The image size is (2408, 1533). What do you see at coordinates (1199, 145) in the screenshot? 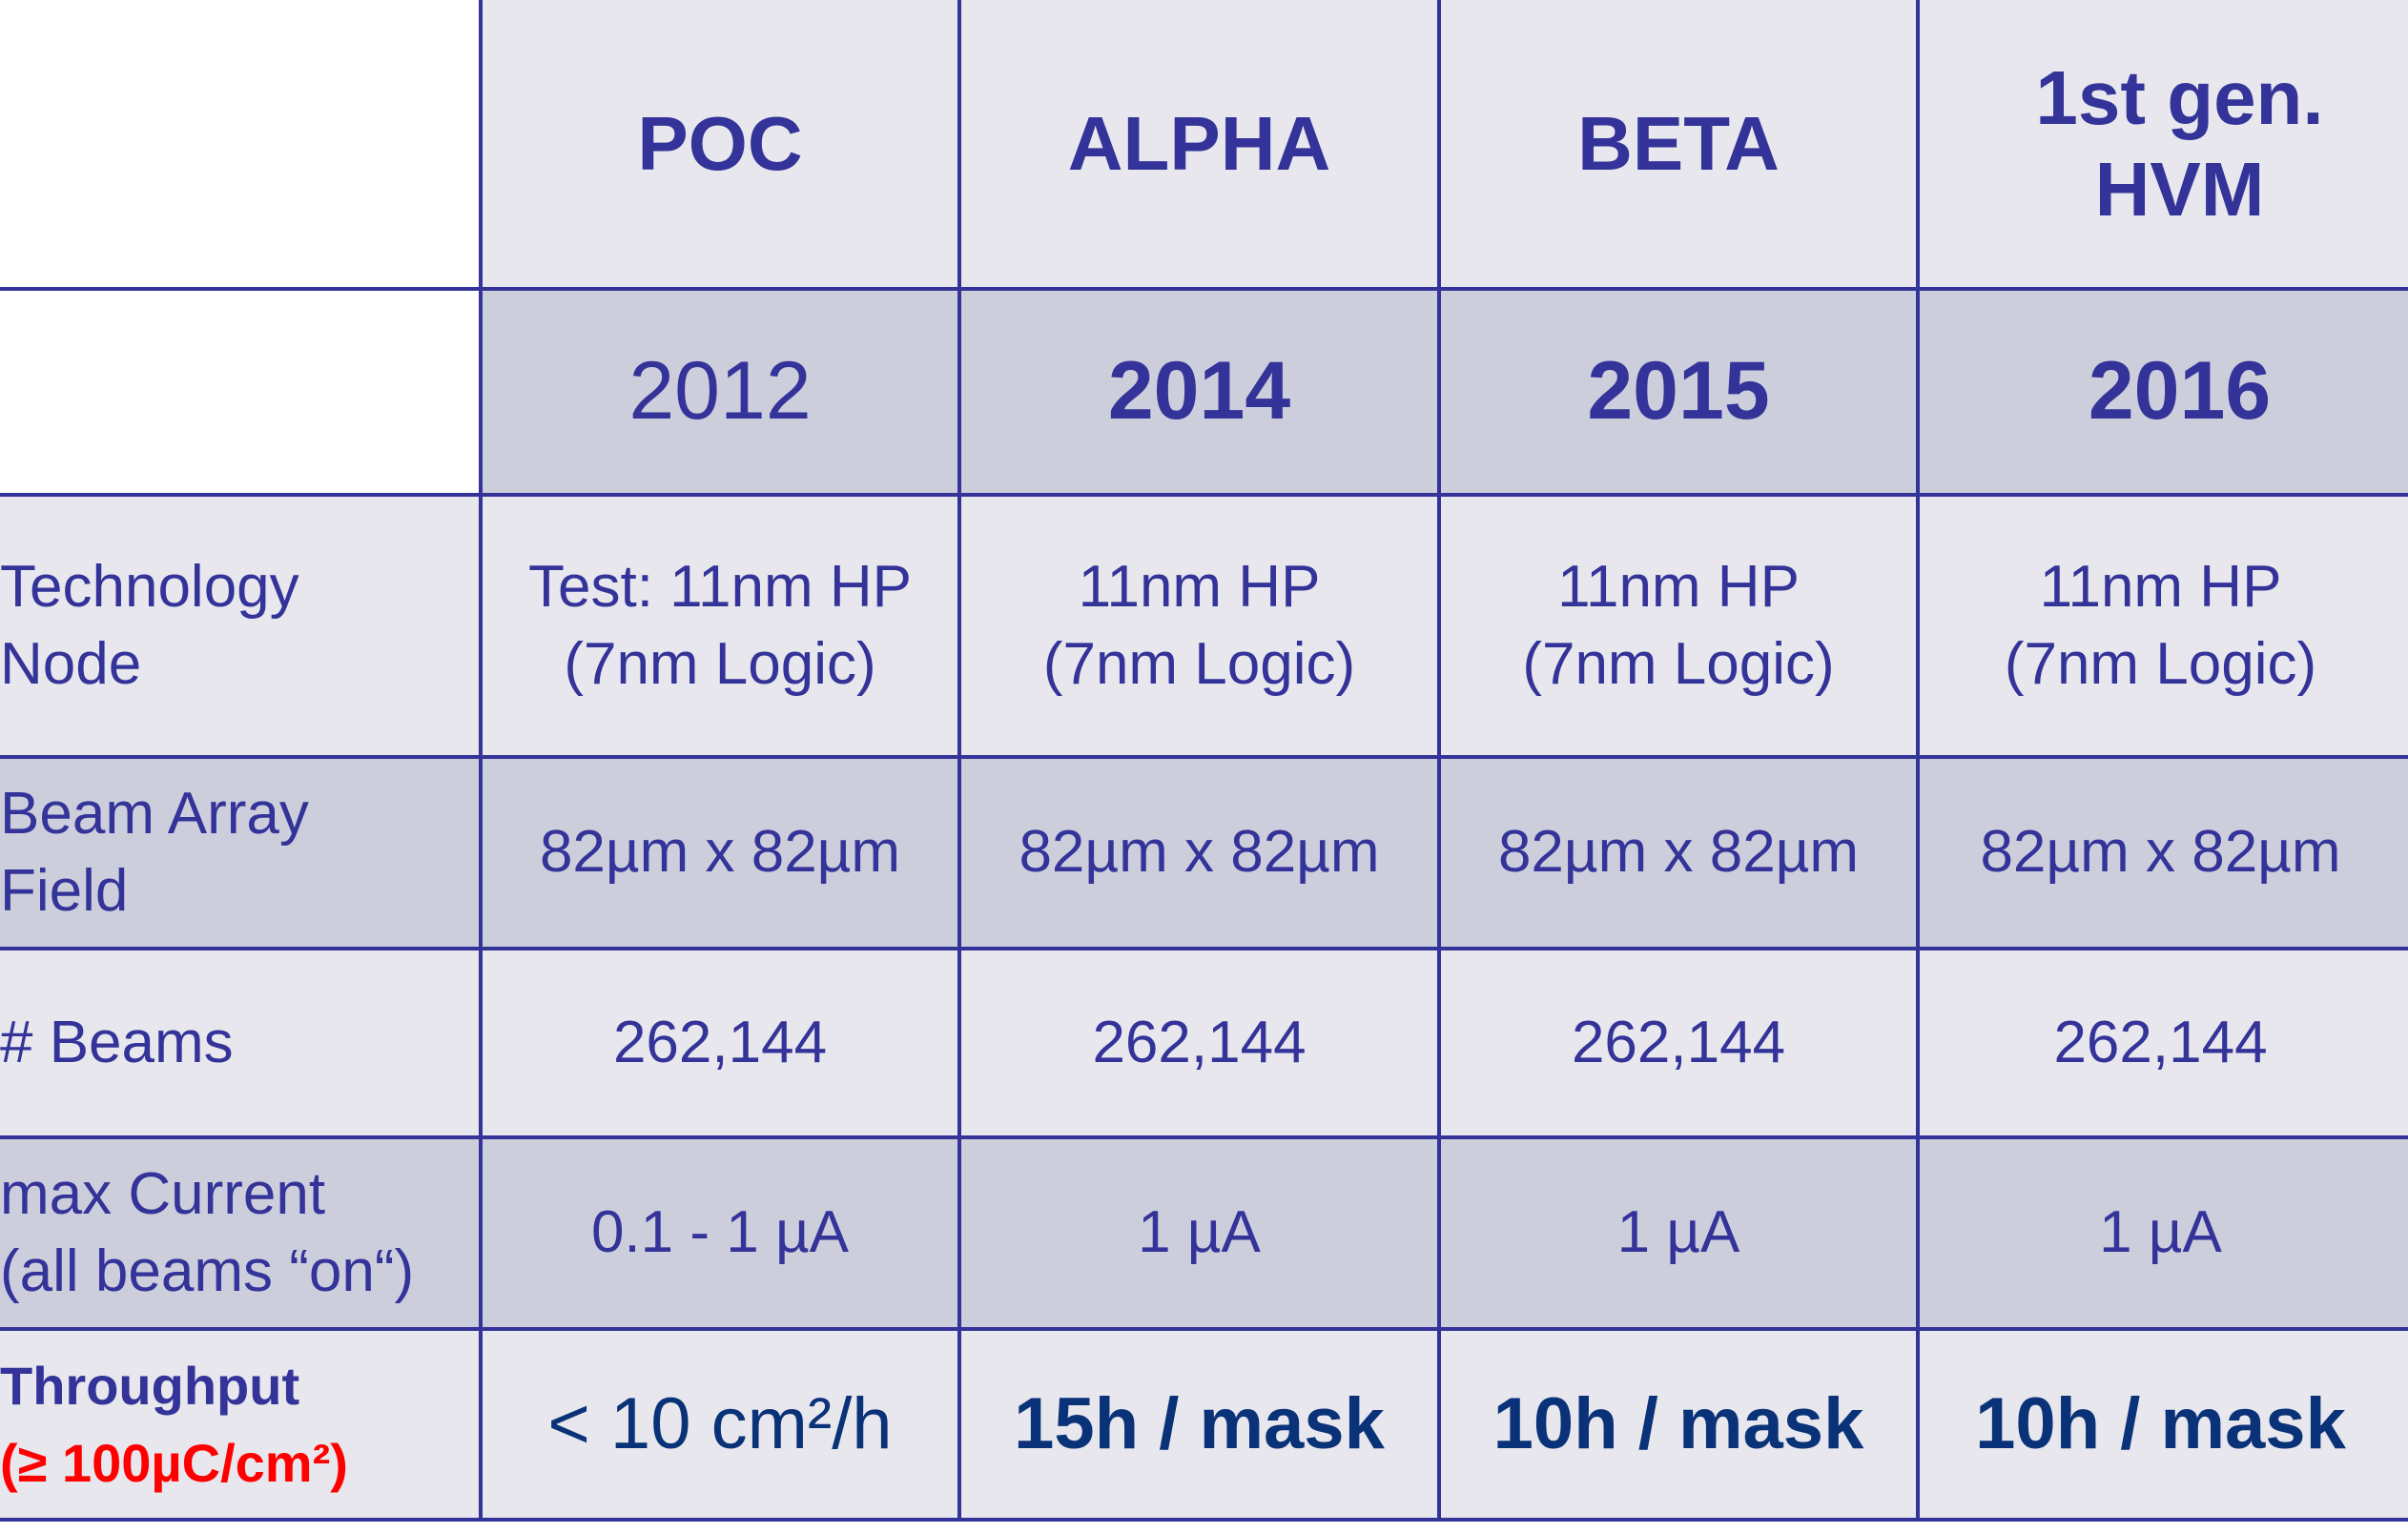
I see `column-header-alpha: ALPHA` at bounding box center [1199, 145].